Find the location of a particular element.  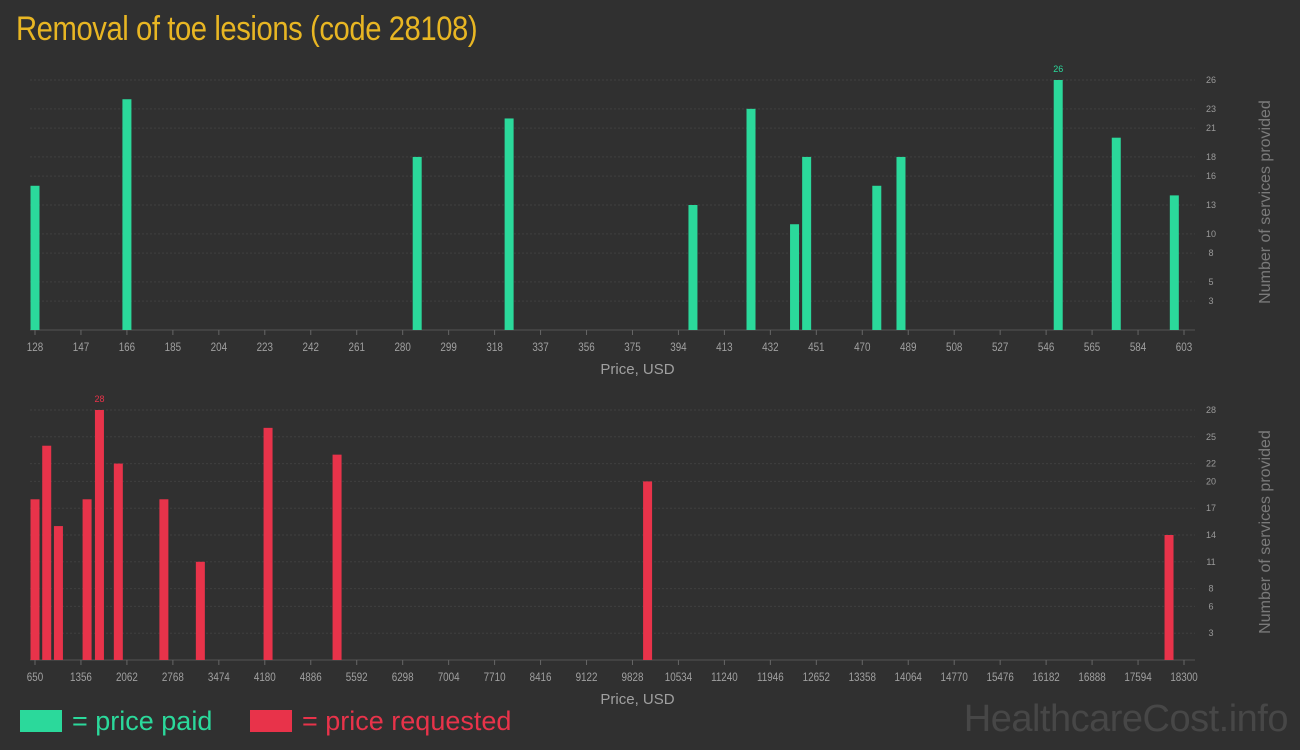

x-tick-label: 16182 is located at coordinates (1045, 677).